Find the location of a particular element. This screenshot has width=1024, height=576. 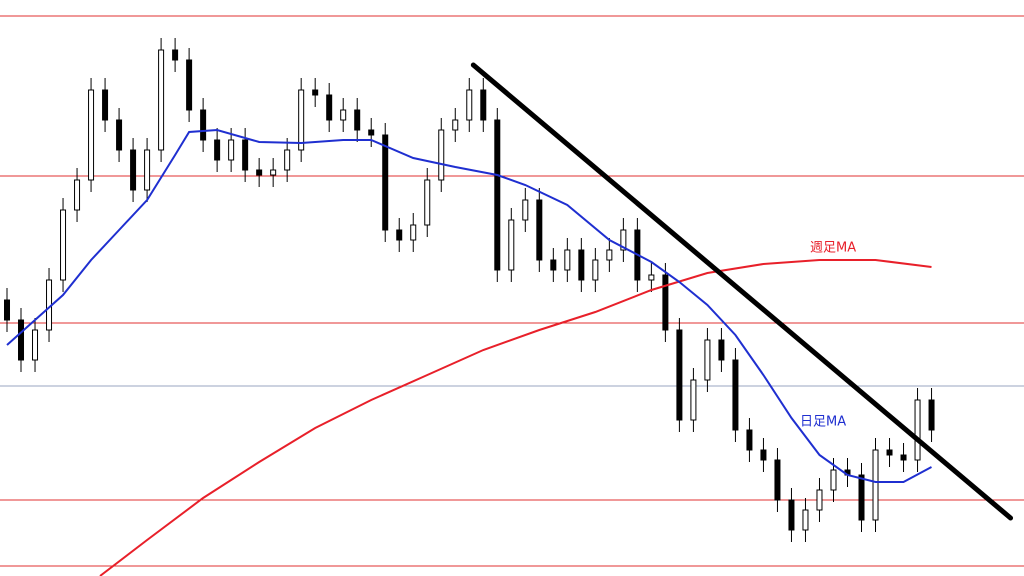

series-label: 週足MA is located at coordinates (833, 248).